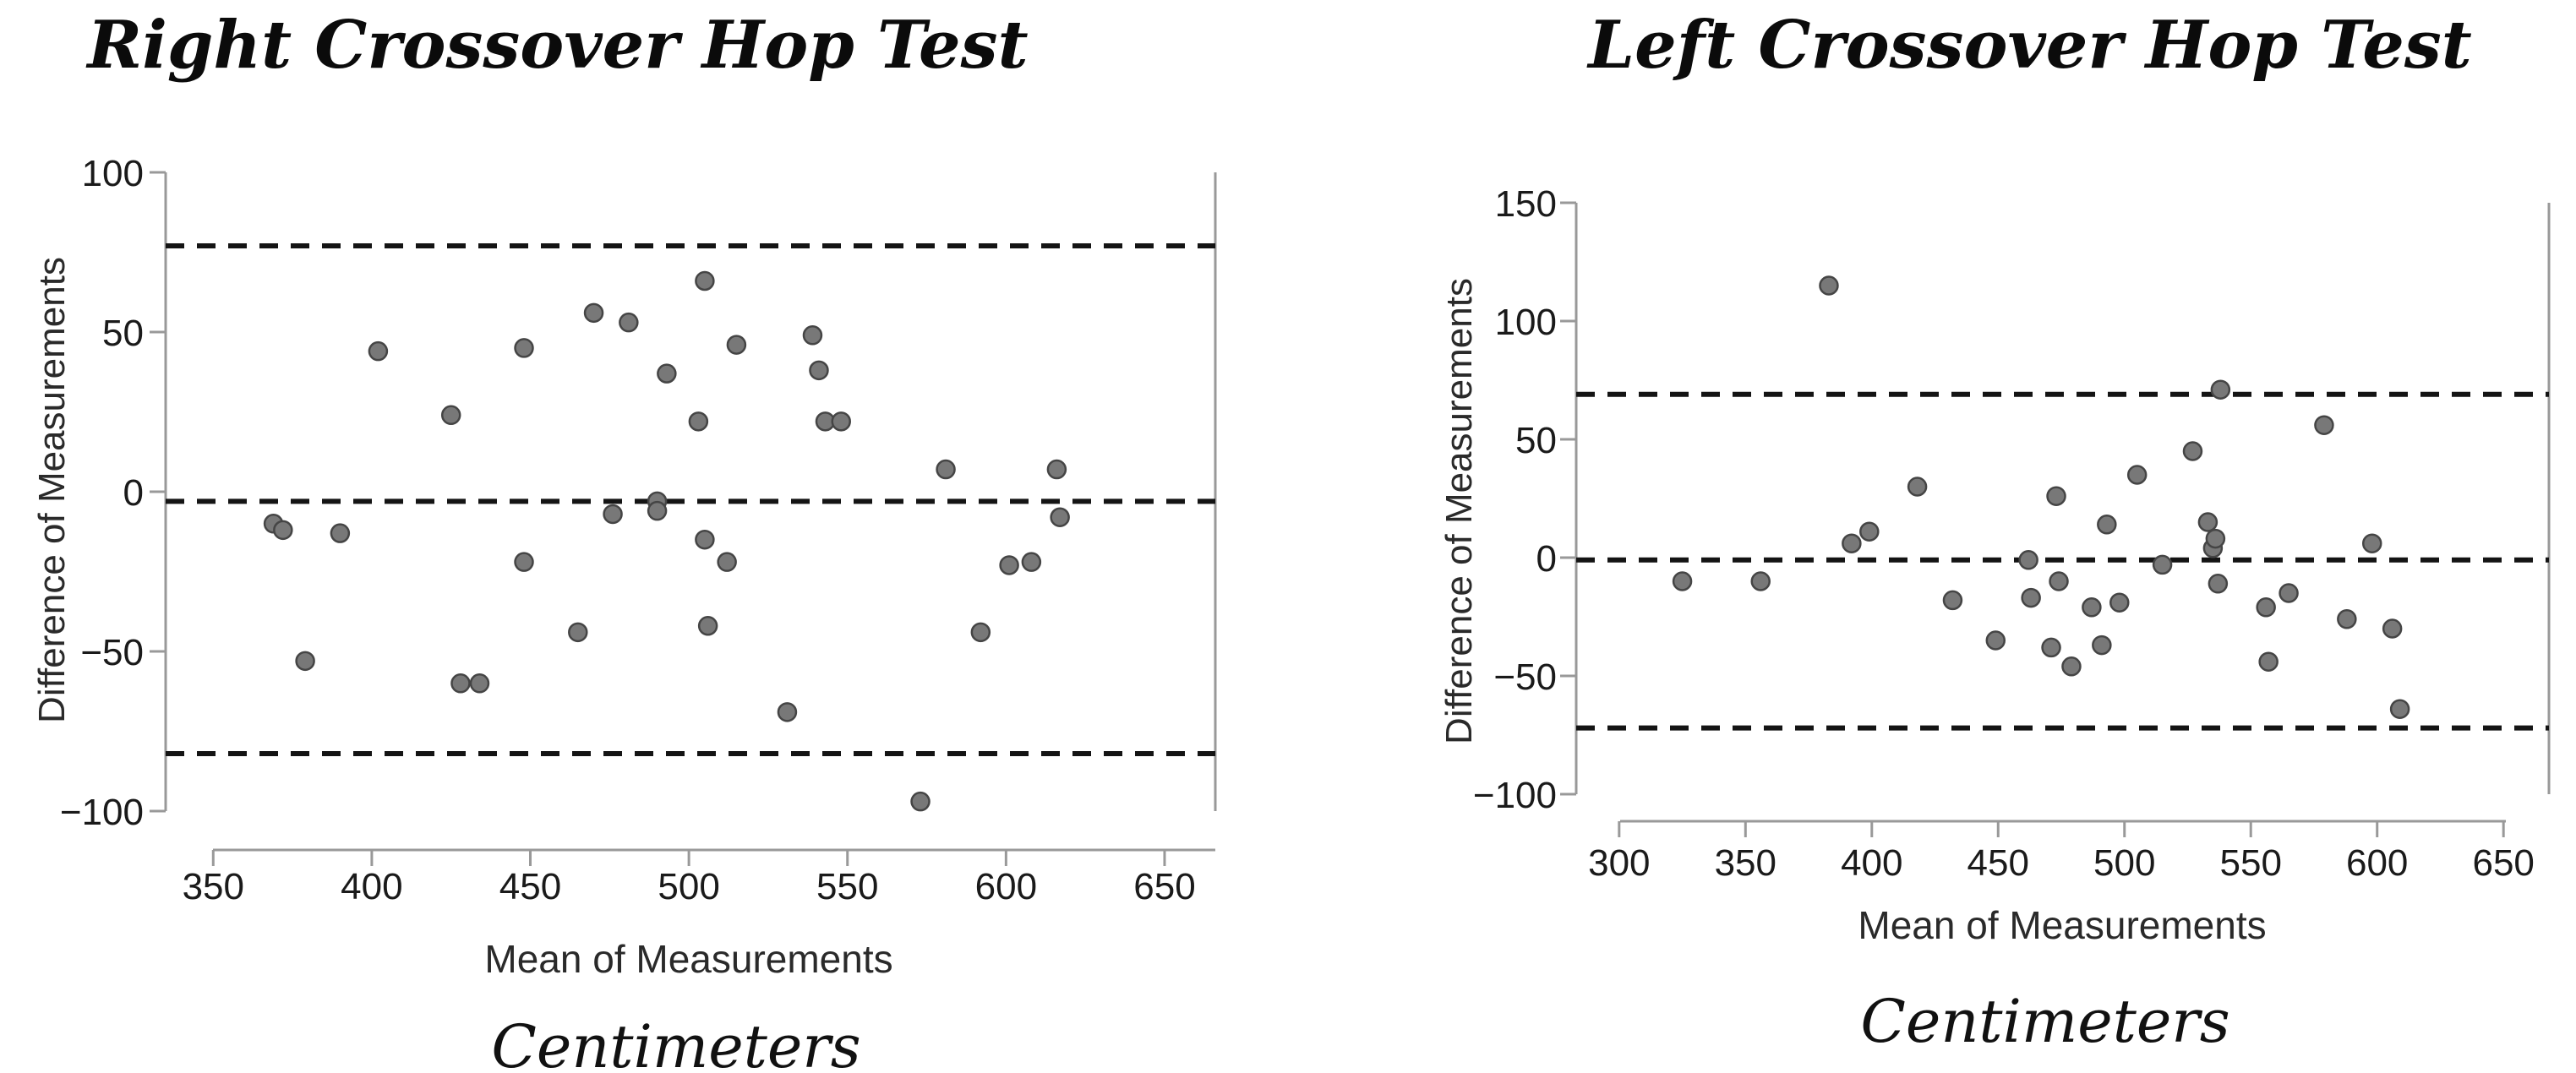 This screenshot has width=2576, height=1073. Describe the element at coordinates (558, 45) in the screenshot. I see `chart-title-right-hop: Right Crossover Hop Test` at that location.